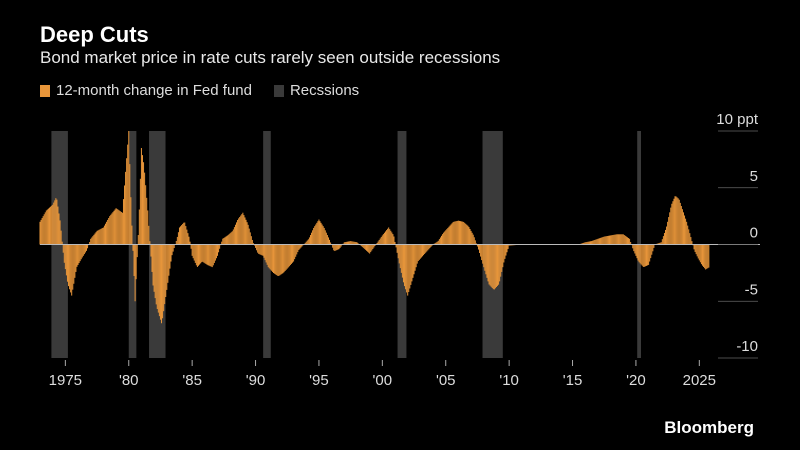 This screenshot has height=450, width=800. I want to click on legend-item-fed-fund: 12-month change in Fed fund, so click(146, 90).